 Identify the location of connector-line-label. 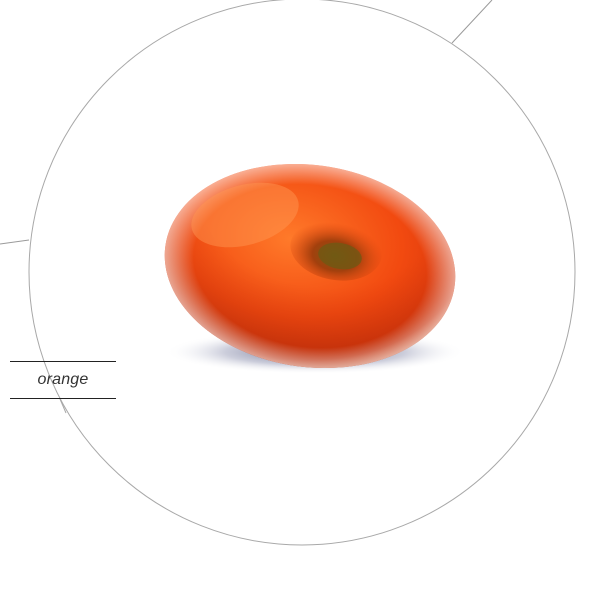
(63, 406).